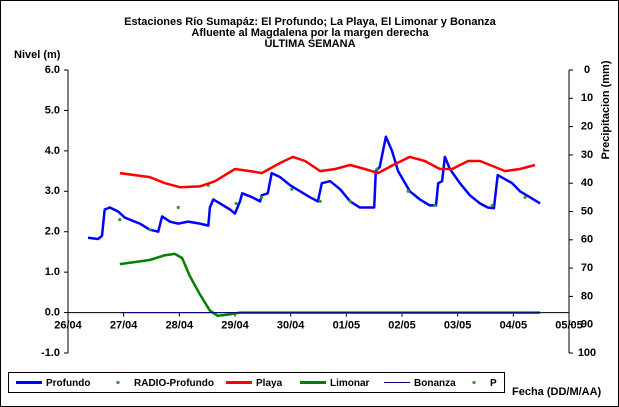  What do you see at coordinates (52, 70) in the screenshot?
I see `y-tick-label: 6.0` at bounding box center [52, 70].